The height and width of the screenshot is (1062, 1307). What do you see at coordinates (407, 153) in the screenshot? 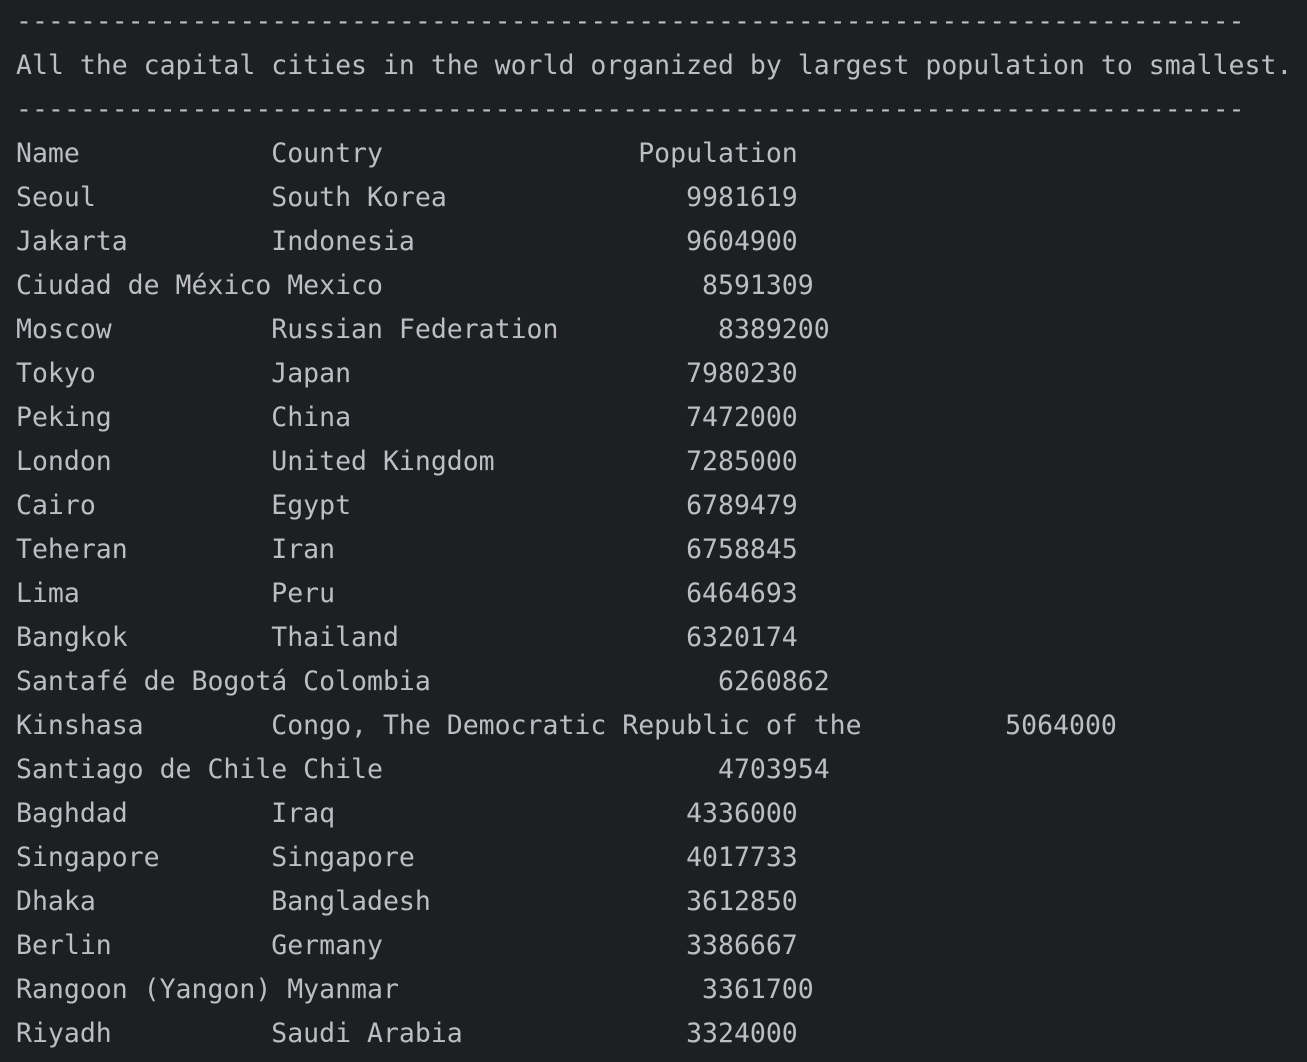
I see `column-header-row: Name Country Population` at bounding box center [407, 153].